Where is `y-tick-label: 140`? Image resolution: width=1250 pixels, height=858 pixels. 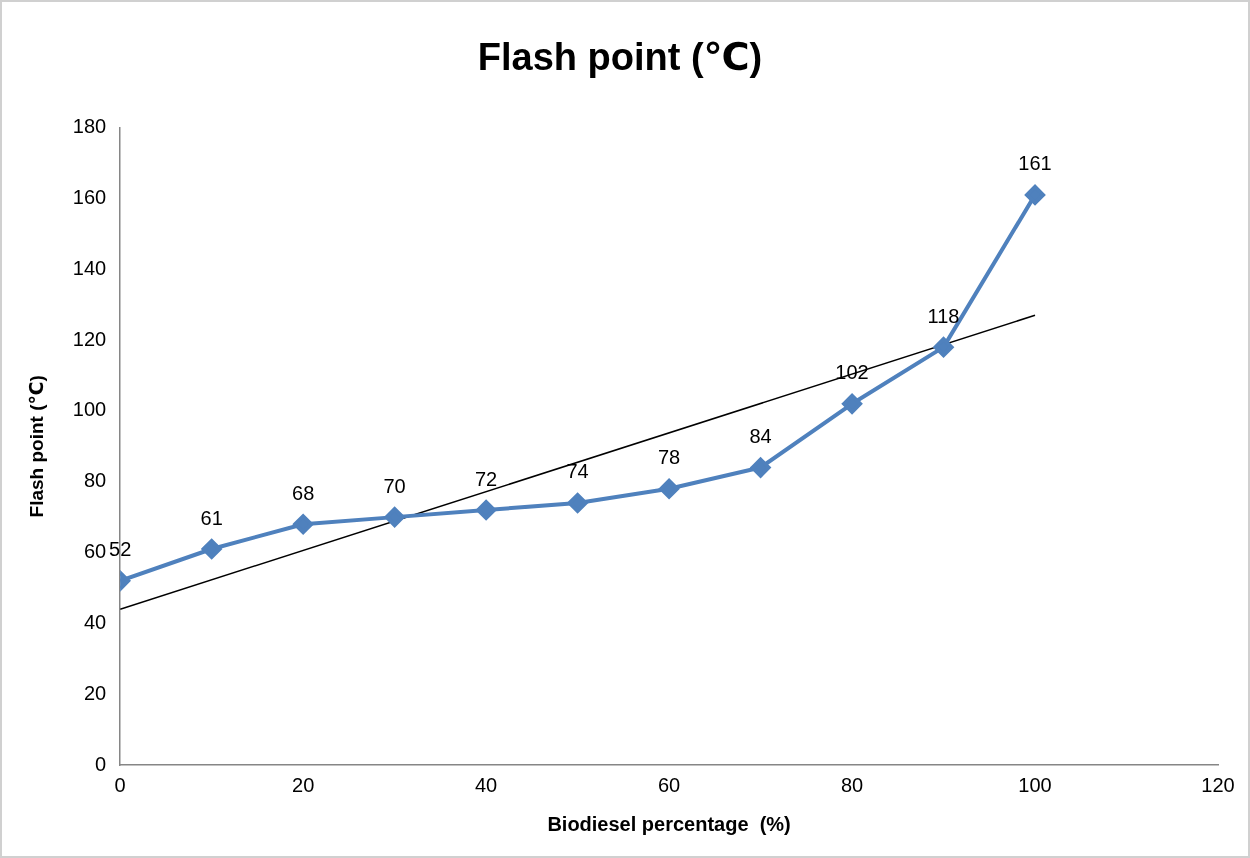 y-tick-label: 140 is located at coordinates (89, 267).